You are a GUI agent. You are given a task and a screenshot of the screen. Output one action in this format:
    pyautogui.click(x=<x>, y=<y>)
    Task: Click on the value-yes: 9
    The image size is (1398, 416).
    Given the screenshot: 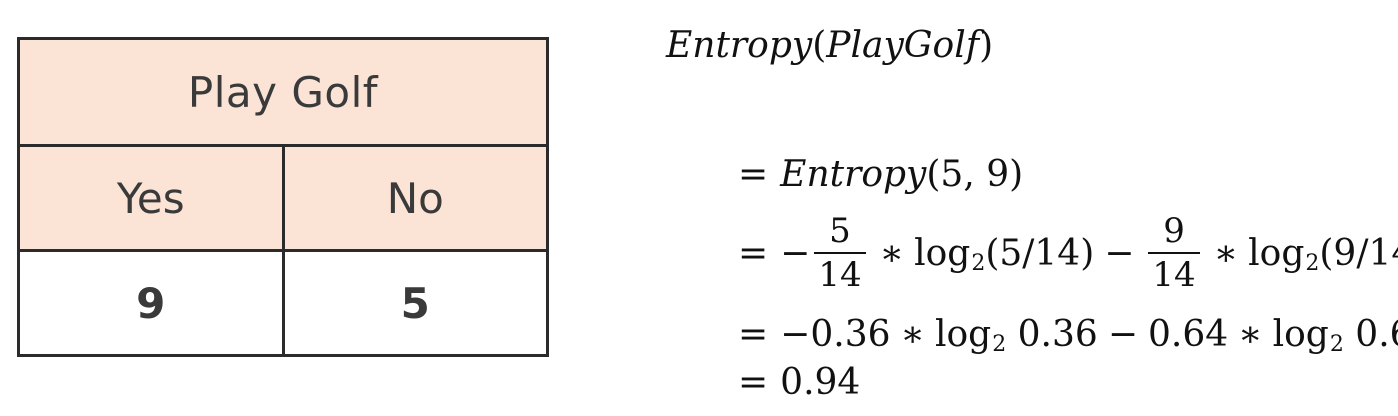 What is the action you would take?
    pyautogui.click(x=151, y=303)
    